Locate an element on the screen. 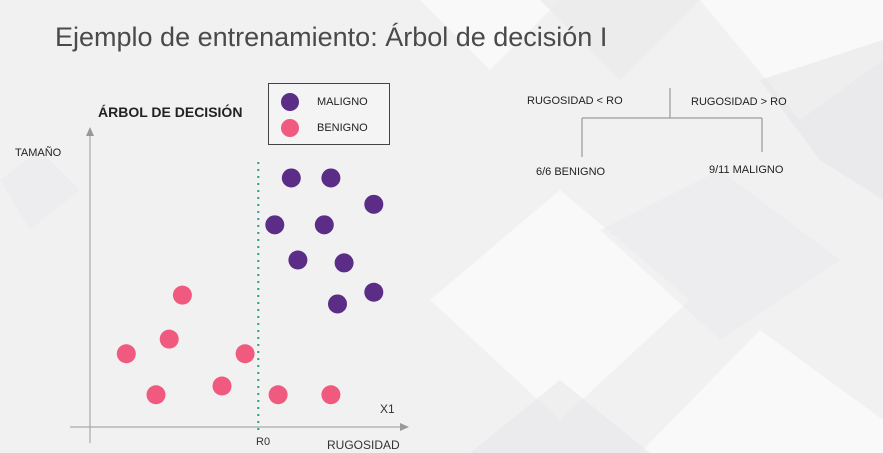  legend-item-benigno: BENIGNO is located at coordinates (324, 128).